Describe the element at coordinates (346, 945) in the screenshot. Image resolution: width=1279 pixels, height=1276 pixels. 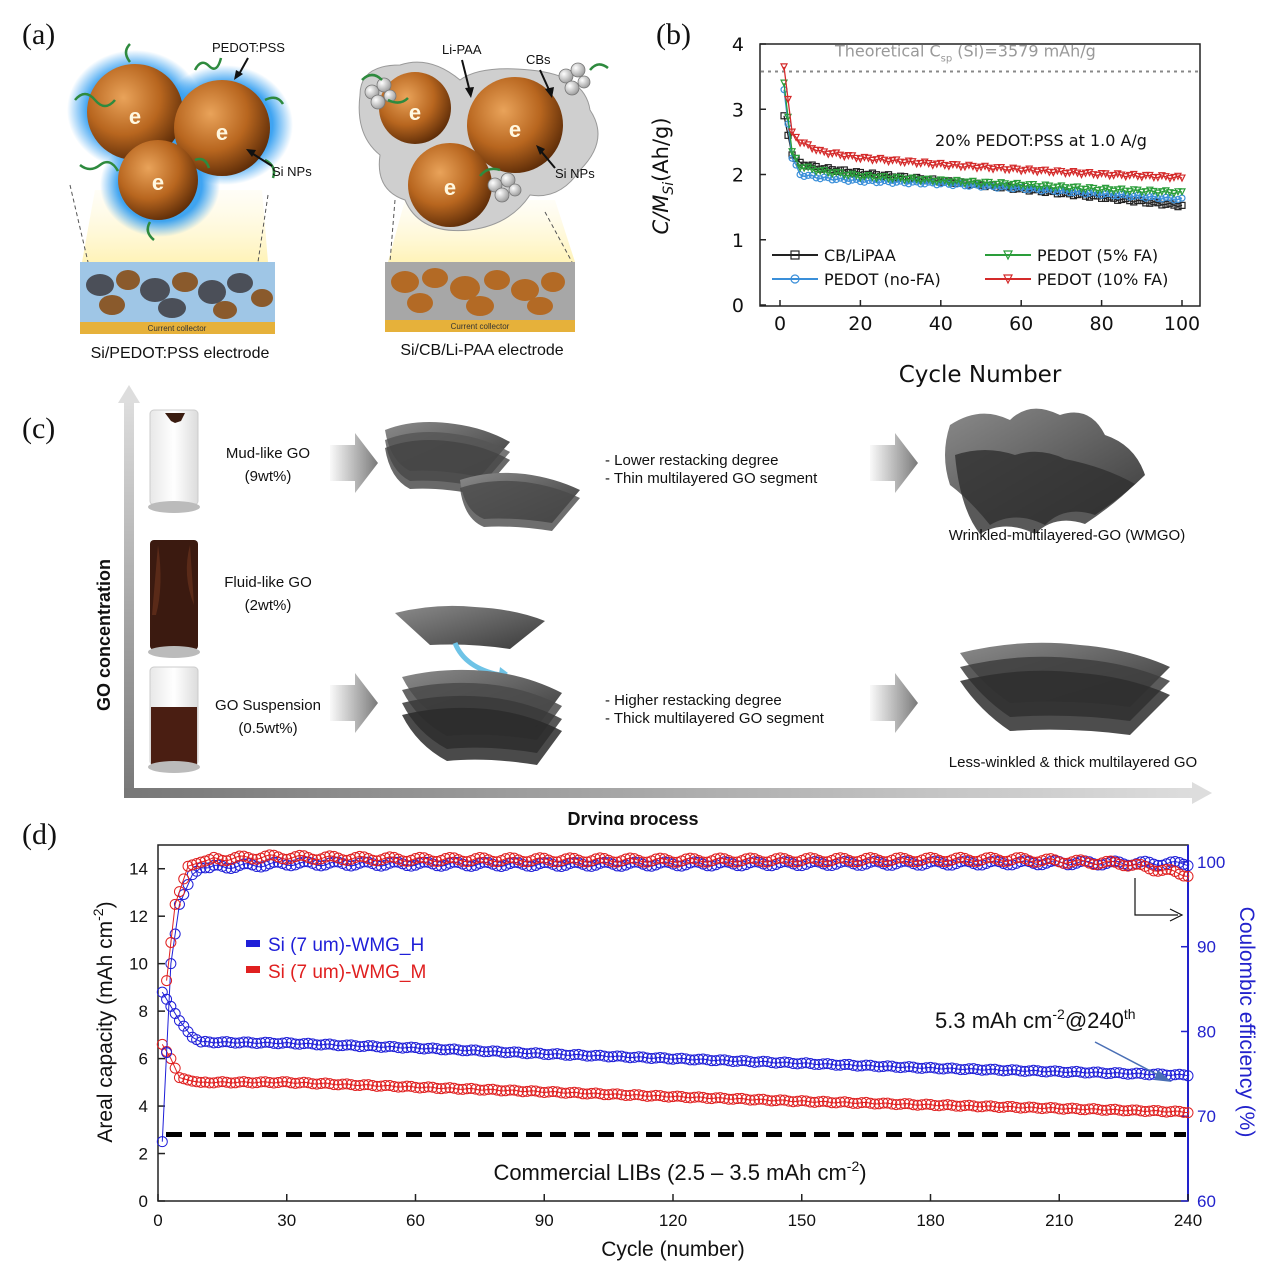
I see `legend-label-wmg-h: Si (7 um)-WMG_H` at that location.